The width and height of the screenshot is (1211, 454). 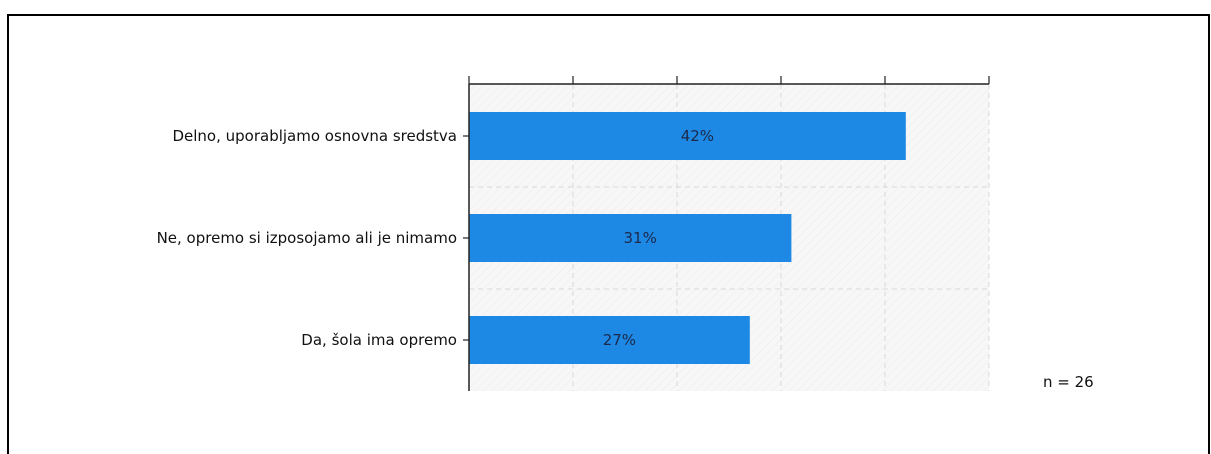 I want to click on category-label: Delno, uporabljamo osnovna sredstva, so click(x=314, y=136).